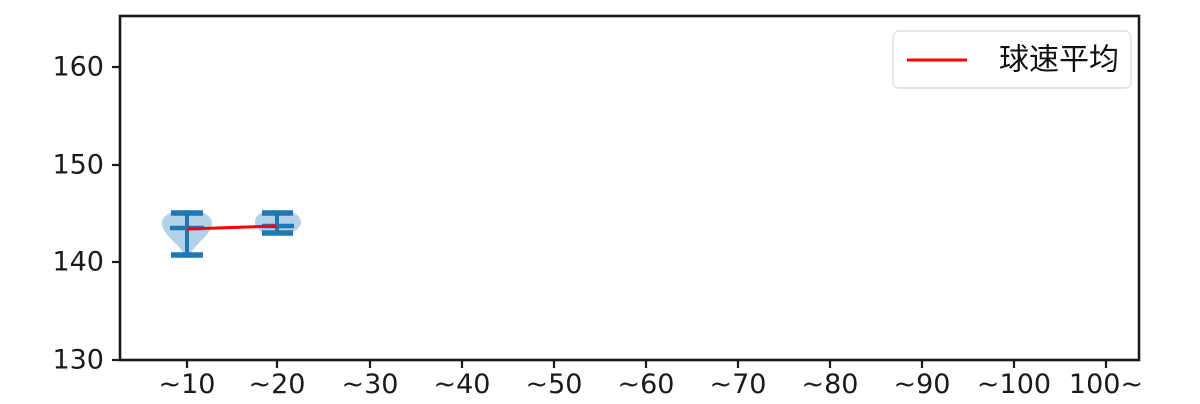  Describe the element at coordinates (554, 384) in the screenshot. I see `x-tick-label-4: ~50` at that location.